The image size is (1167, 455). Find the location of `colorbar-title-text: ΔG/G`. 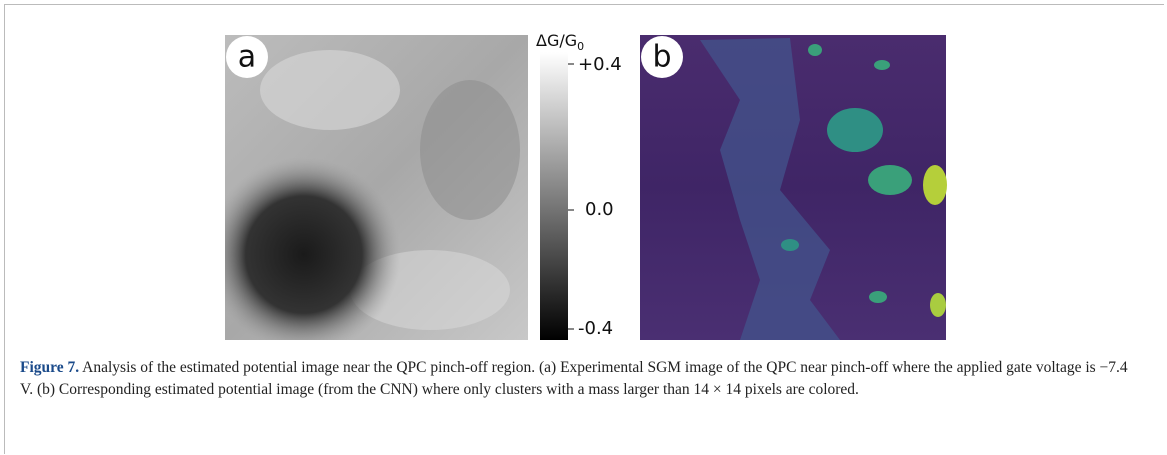

colorbar-title-text: ΔG/G is located at coordinates (556, 40).